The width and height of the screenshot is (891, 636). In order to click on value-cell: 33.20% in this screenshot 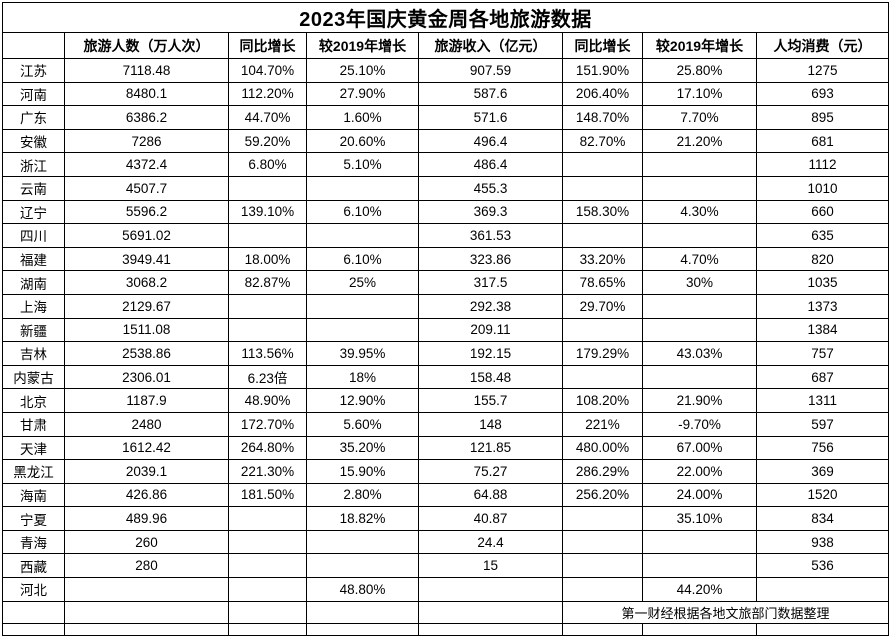, I will do `click(602, 259)`.